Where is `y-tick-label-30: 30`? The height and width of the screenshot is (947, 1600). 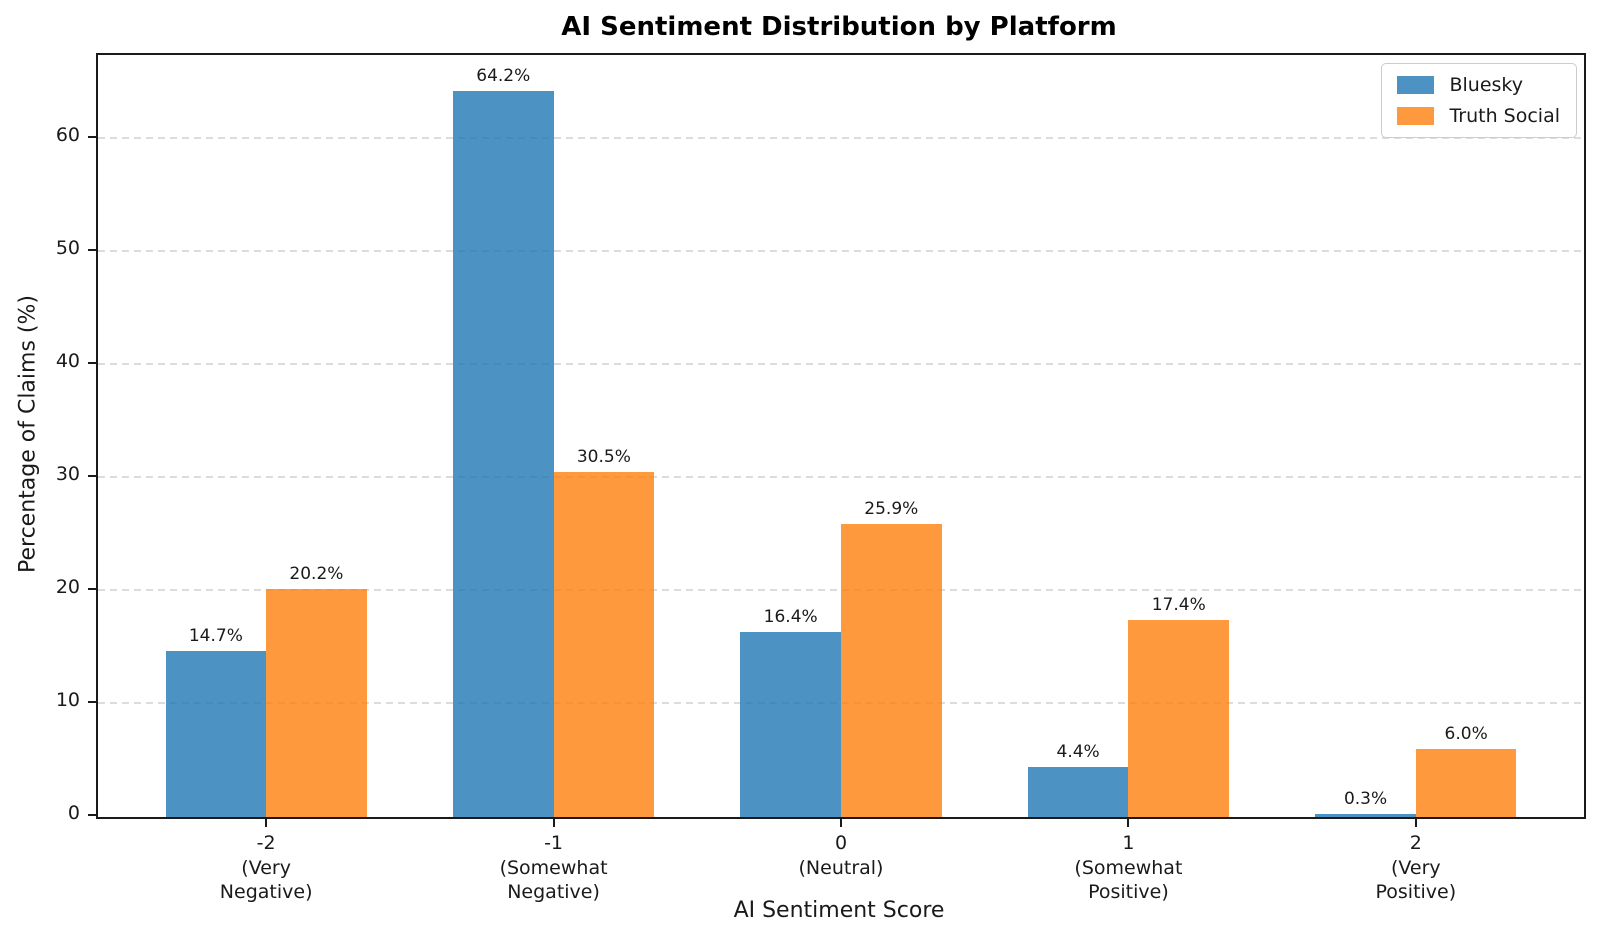
y-tick-label-30: 30 is located at coordinates (67, 473).